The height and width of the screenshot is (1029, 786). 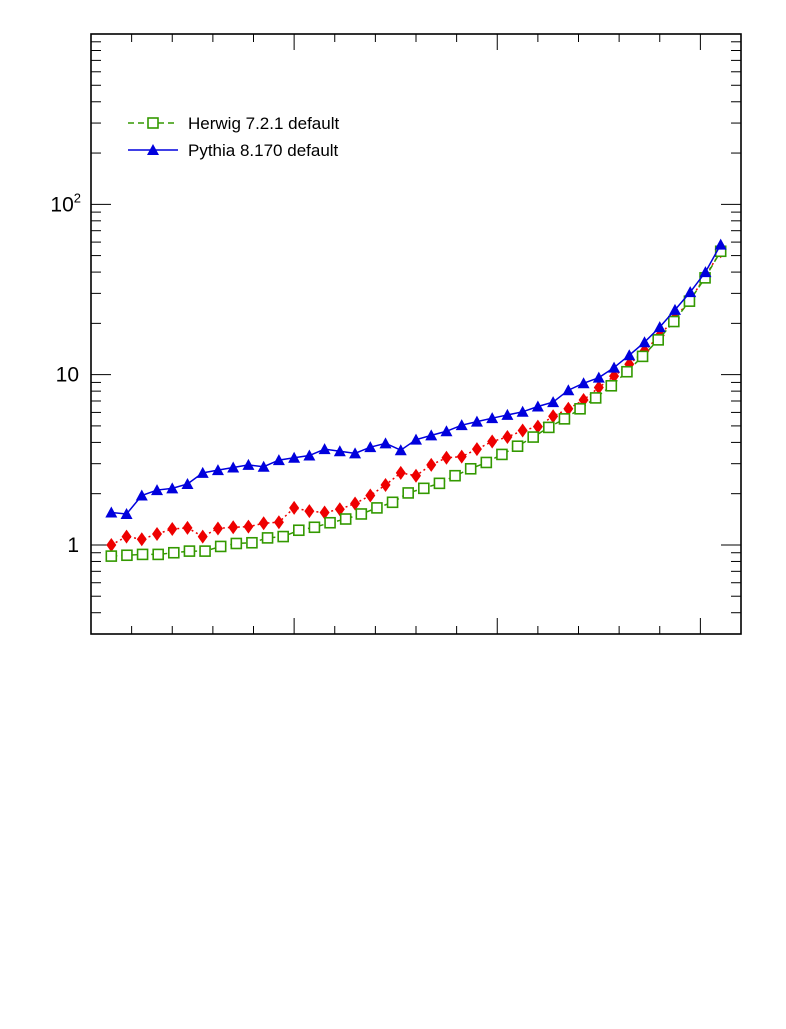 I want to click on legend-label: Pythia 8.170 default, so click(x=263, y=150).